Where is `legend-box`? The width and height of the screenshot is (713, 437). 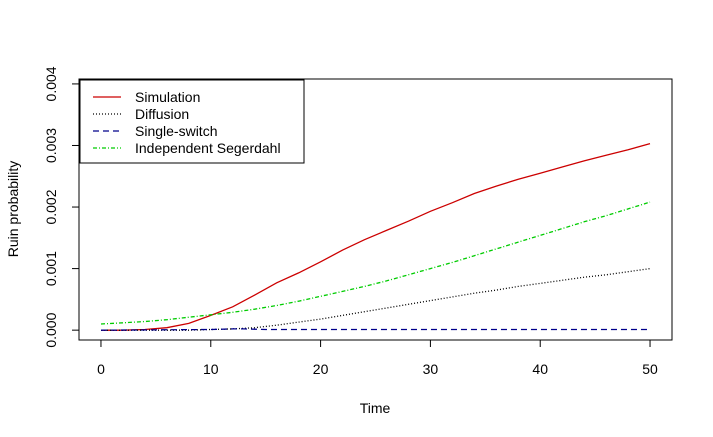 legend-box is located at coordinates (192, 121).